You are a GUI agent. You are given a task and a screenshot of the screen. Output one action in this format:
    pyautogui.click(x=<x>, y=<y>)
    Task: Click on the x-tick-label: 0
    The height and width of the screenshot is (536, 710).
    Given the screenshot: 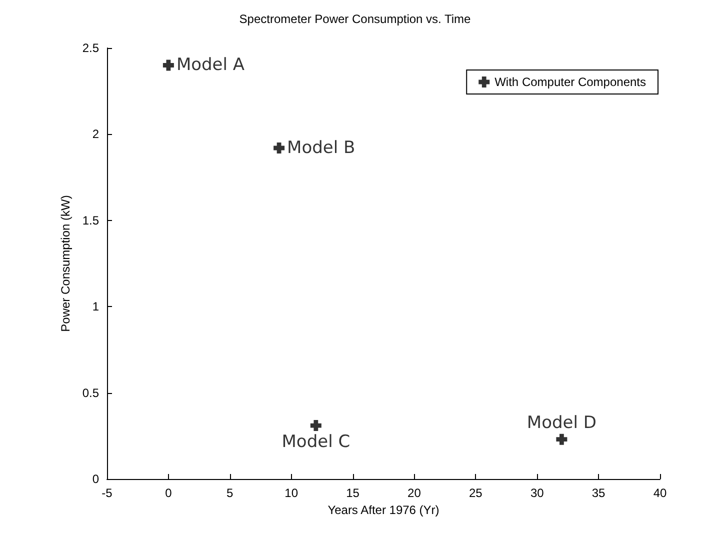 What is the action you would take?
    pyautogui.click(x=168, y=493)
    